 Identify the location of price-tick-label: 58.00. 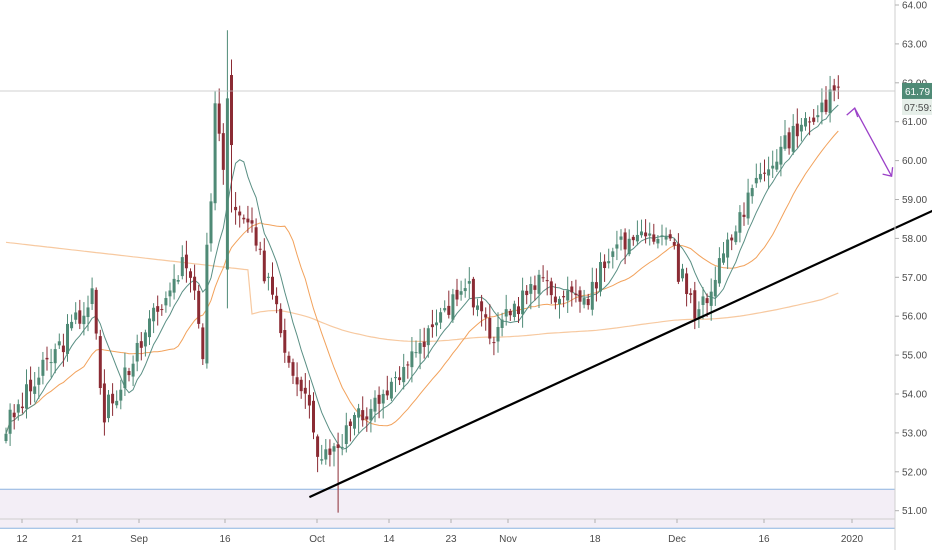
(914, 239).